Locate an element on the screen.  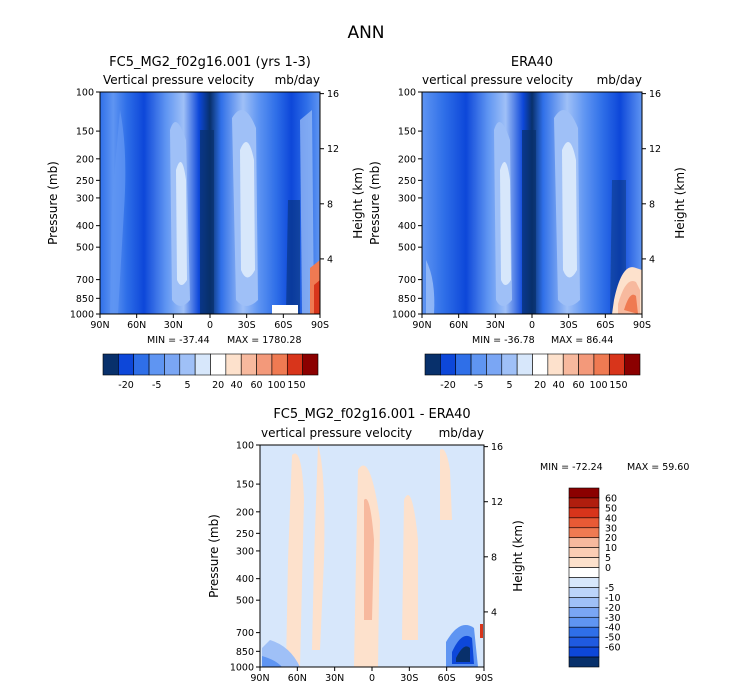
panel-model-ylabel: Pressure (mb) is located at coordinates (53, 203).